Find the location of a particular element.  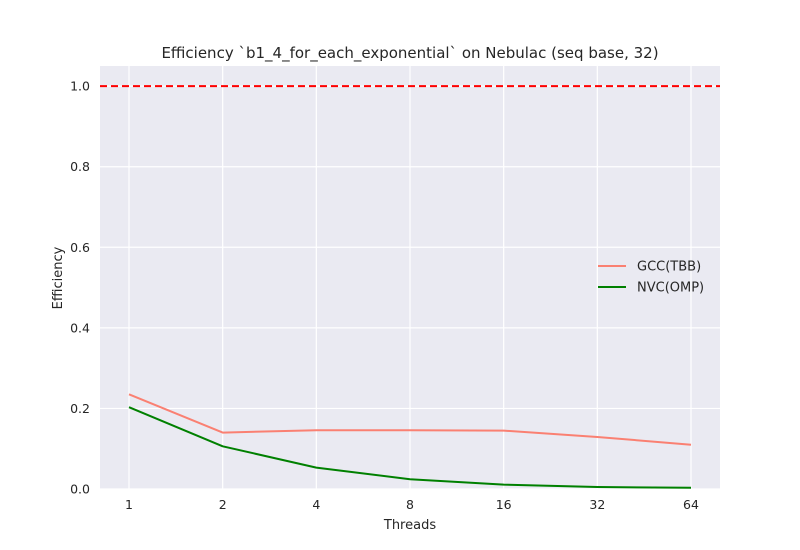

x-tick-label: 1 is located at coordinates (129, 504).